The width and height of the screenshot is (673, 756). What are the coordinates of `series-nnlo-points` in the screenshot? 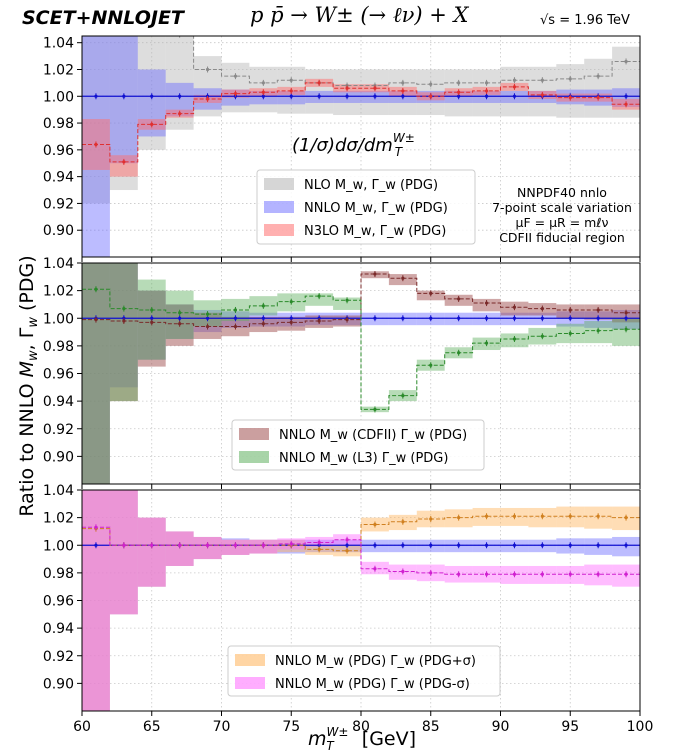 It's located at (361, 318).